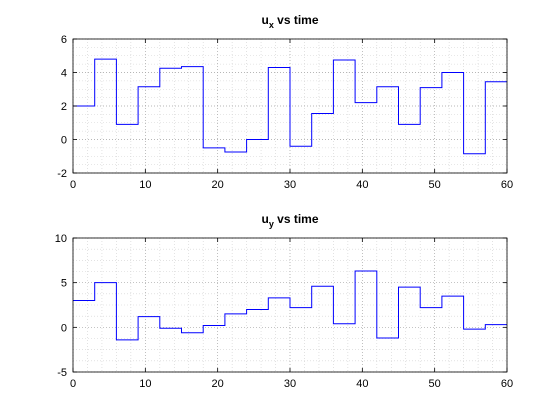  Describe the element at coordinates (62, 373) in the screenshot. I see `y-tick-label: -5` at that location.